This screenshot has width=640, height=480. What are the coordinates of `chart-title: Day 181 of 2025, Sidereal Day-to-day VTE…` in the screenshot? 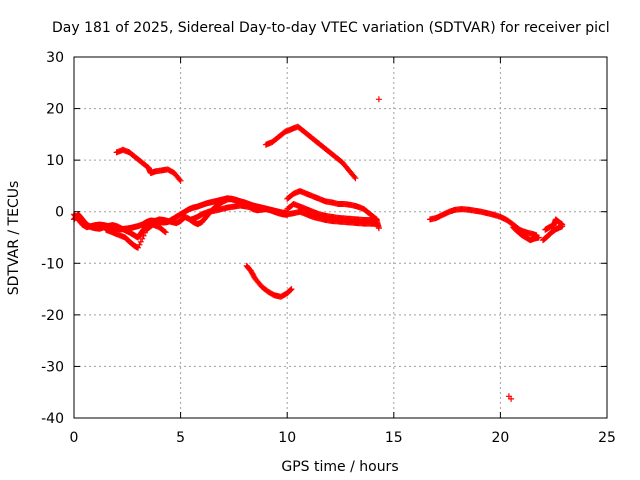 It's located at (331, 28).